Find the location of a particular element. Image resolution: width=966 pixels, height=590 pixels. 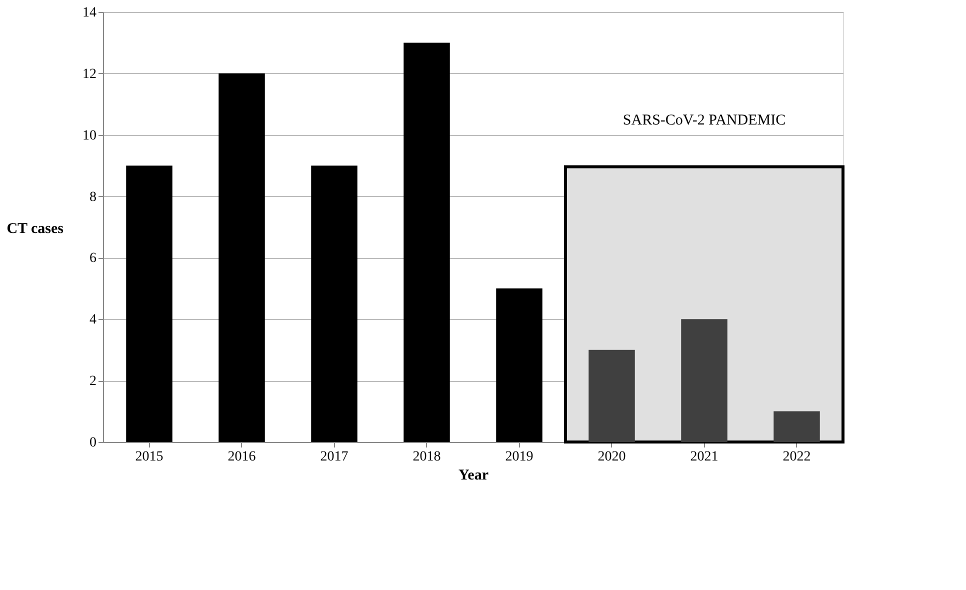

y-tick-label: 12 is located at coordinates (89, 74).